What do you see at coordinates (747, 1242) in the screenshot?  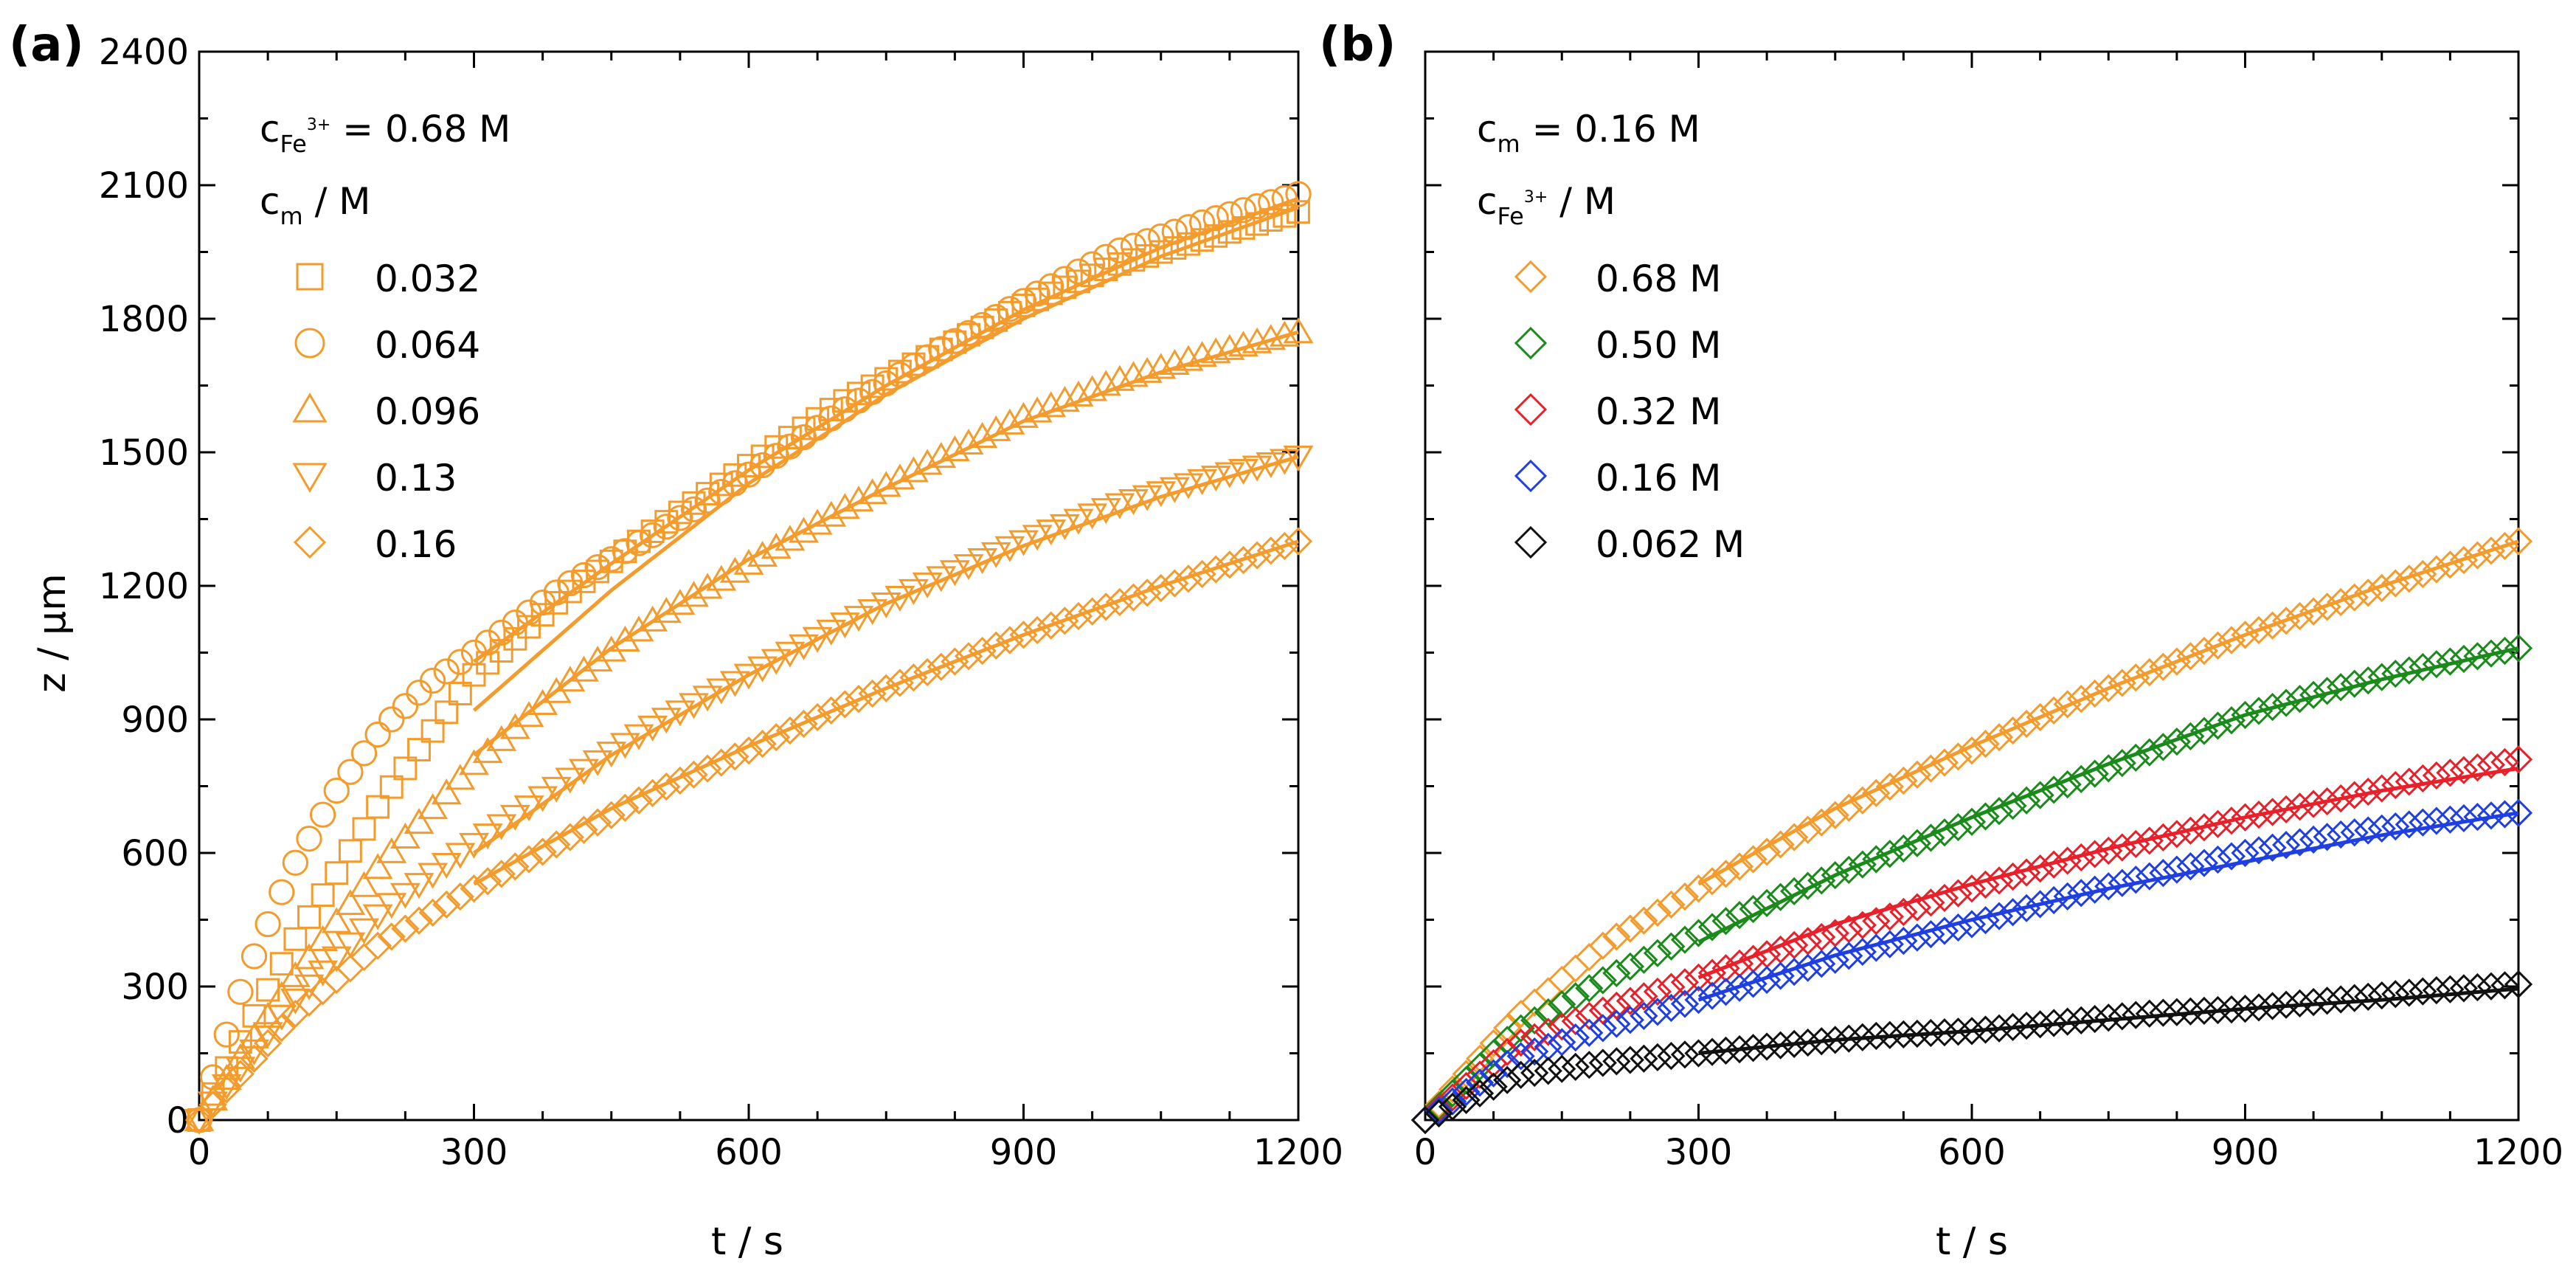 I see `panel-a-x-axis-title: t / s` at bounding box center [747, 1242].